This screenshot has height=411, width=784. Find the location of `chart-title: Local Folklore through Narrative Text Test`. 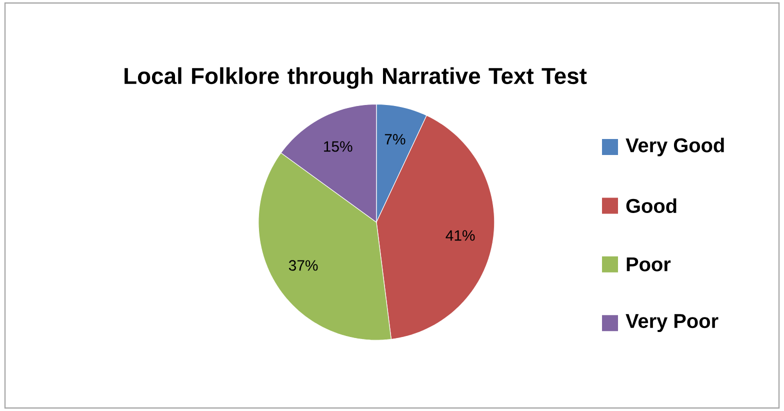

chart-title: Local Folklore through Narrative Text Test is located at coordinates (355, 78).